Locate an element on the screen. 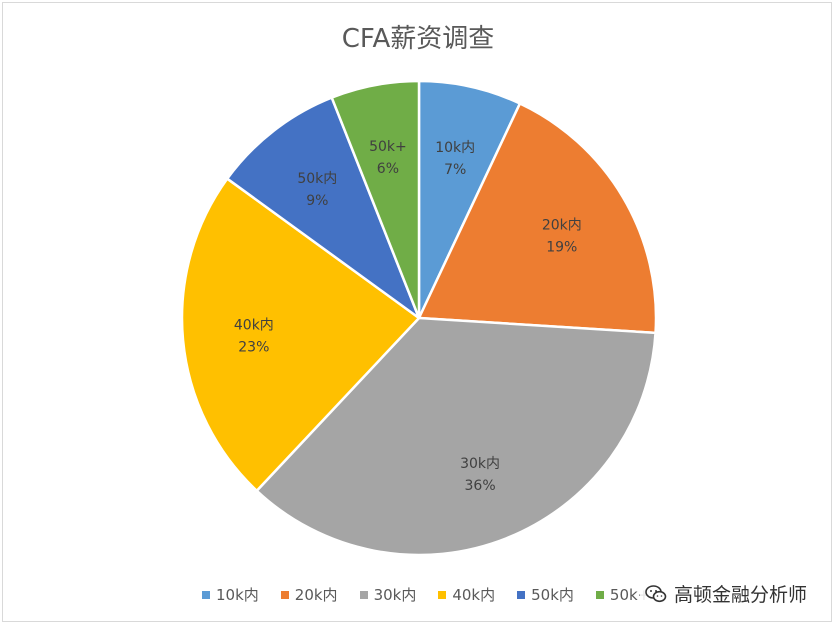 Image resolution: width=836 pixels, height=626 pixels. legend-item: 10k内 is located at coordinates (230, 594).